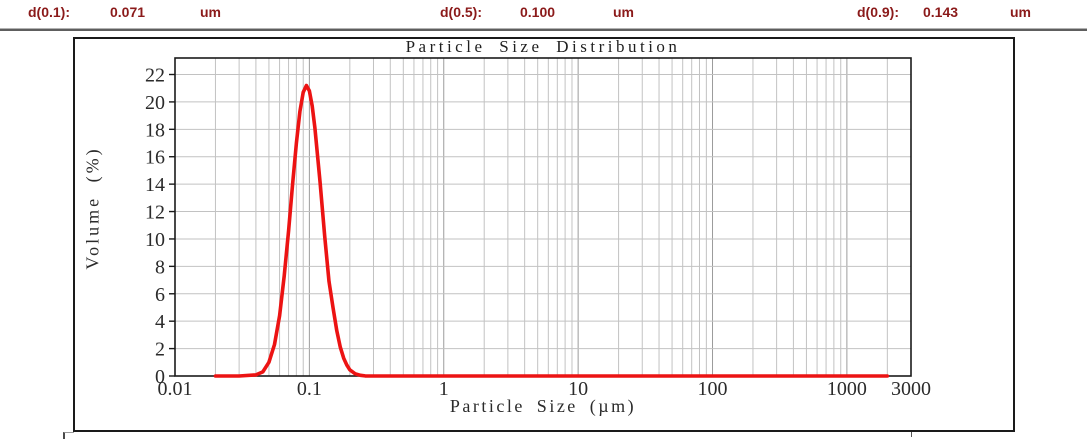 The image size is (1087, 439). What do you see at coordinates (911, 389) in the screenshot?
I see `x-tick-label: 3000` at bounding box center [911, 389].